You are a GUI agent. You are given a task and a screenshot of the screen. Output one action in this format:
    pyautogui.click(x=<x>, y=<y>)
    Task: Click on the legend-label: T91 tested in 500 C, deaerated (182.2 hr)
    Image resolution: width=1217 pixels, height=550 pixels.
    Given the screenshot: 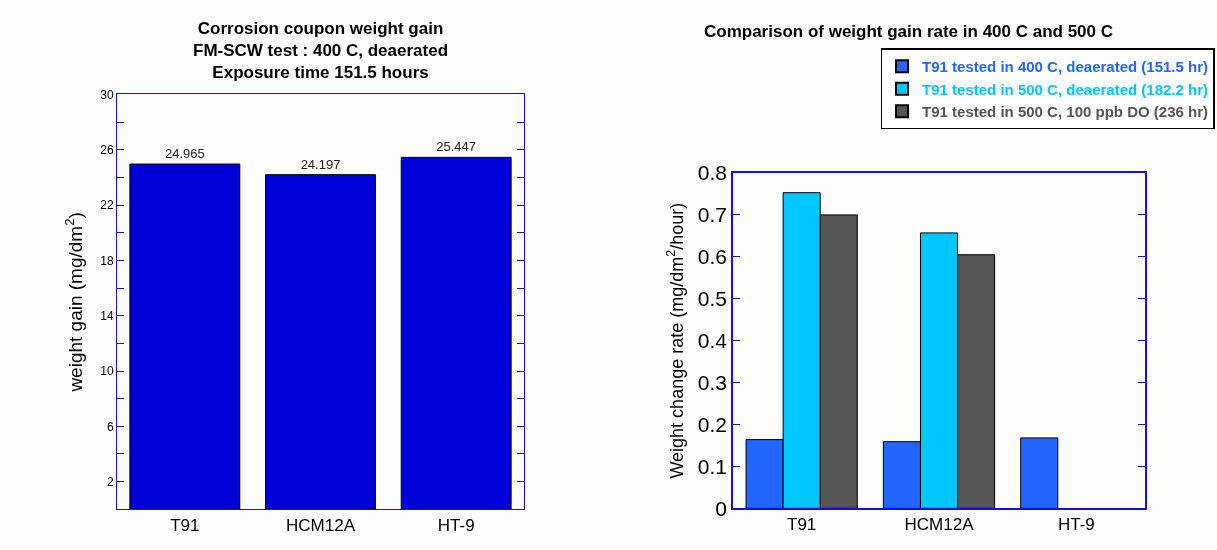 What is the action you would take?
    pyautogui.click(x=1065, y=89)
    